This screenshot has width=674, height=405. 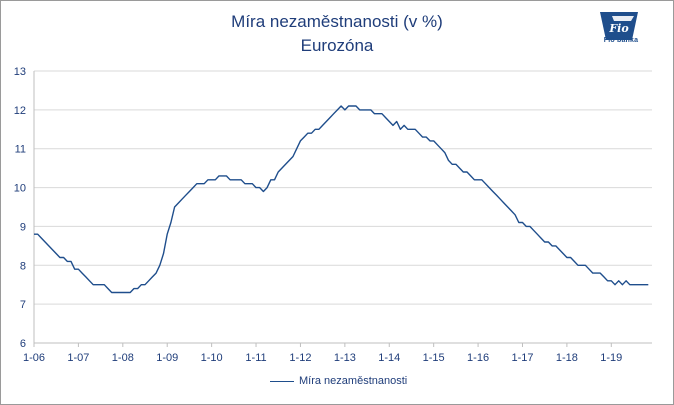 What do you see at coordinates (337, 21) in the screenshot?
I see `chart-title: Míra nezaměstnanosti (v %)` at bounding box center [337, 21].